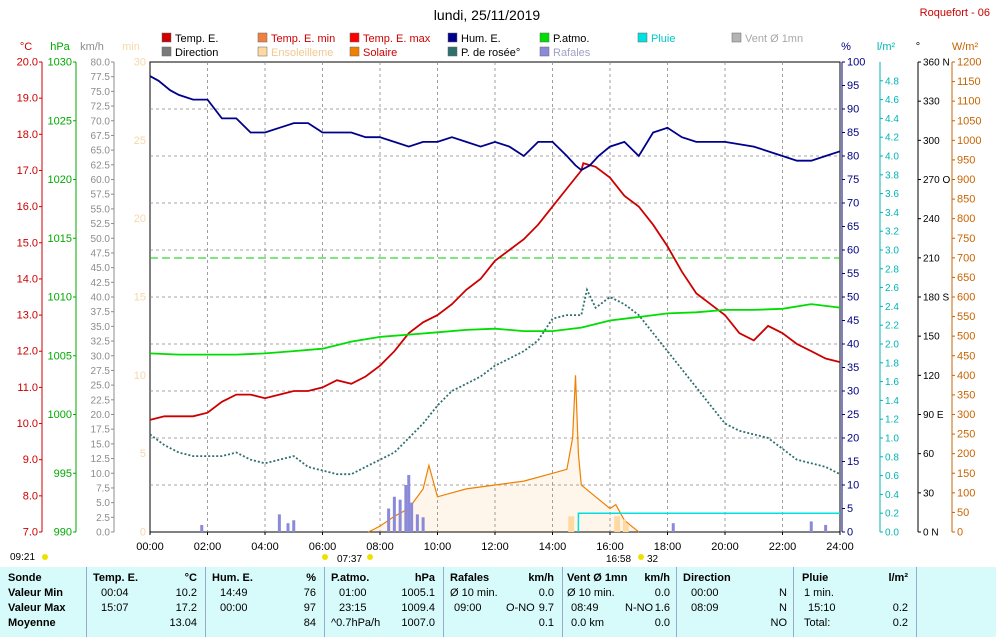  Describe the element at coordinates (504, 454) in the screenshot. I see `series-solaire` at that location.